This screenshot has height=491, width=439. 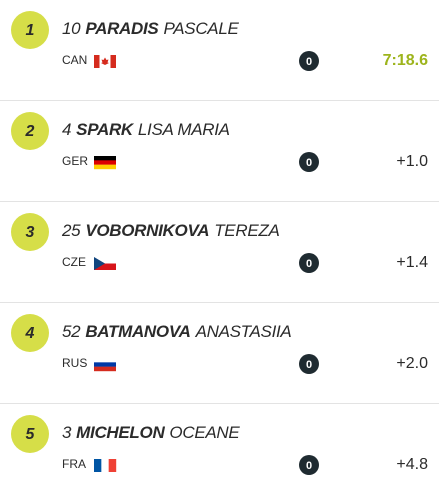 I want to click on country: CAN, so click(x=74, y=60).